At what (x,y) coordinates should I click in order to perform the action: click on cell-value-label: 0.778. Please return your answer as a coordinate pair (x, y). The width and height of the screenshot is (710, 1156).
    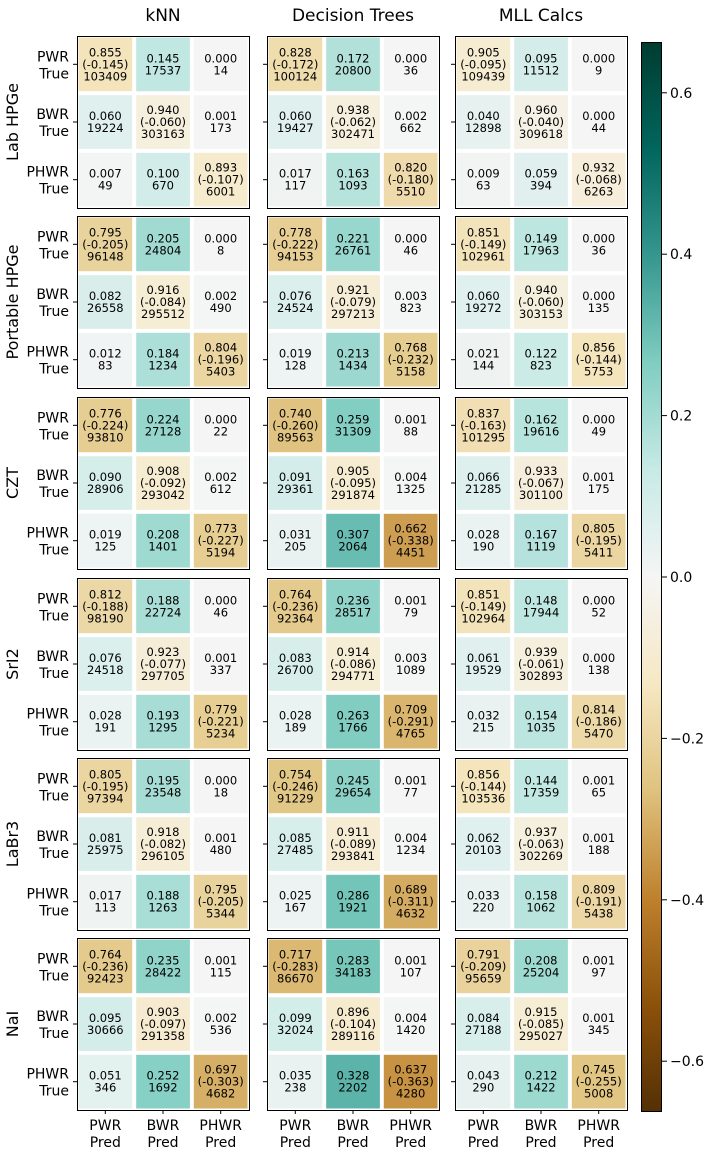
    Looking at the image, I should click on (295, 232).